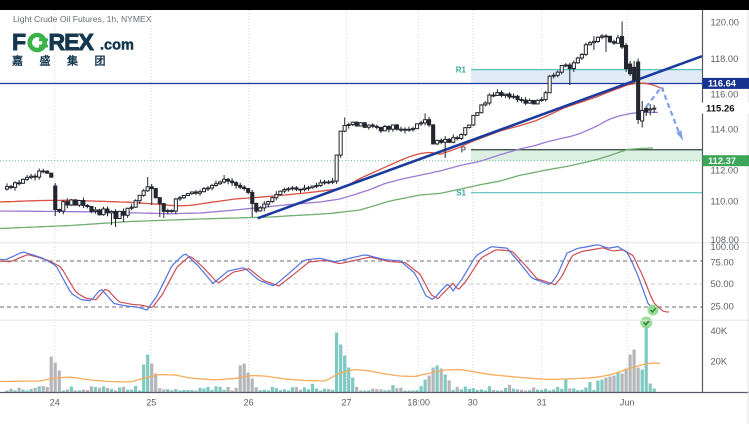 This screenshot has width=749, height=429. Describe the element at coordinates (725, 59) in the screenshot. I see `svg-text: 118.00` at that location.